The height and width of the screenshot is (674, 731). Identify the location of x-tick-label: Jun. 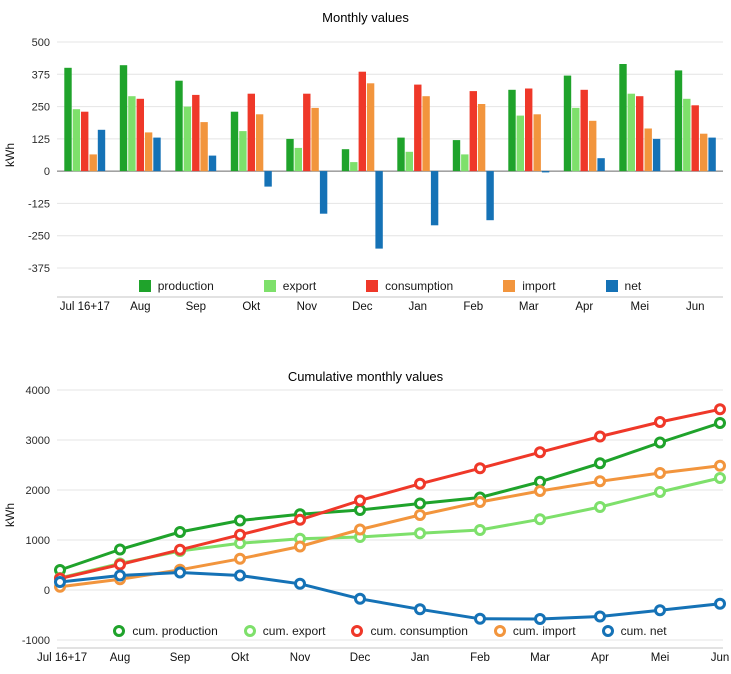
(695, 307).